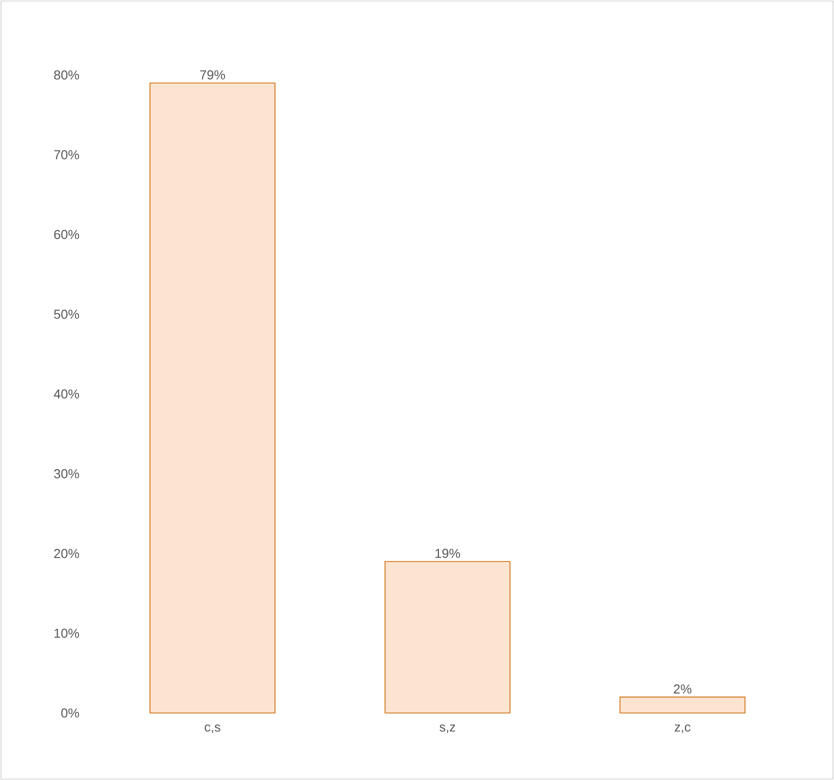  I want to click on x-tick-label: s,z, so click(448, 729).